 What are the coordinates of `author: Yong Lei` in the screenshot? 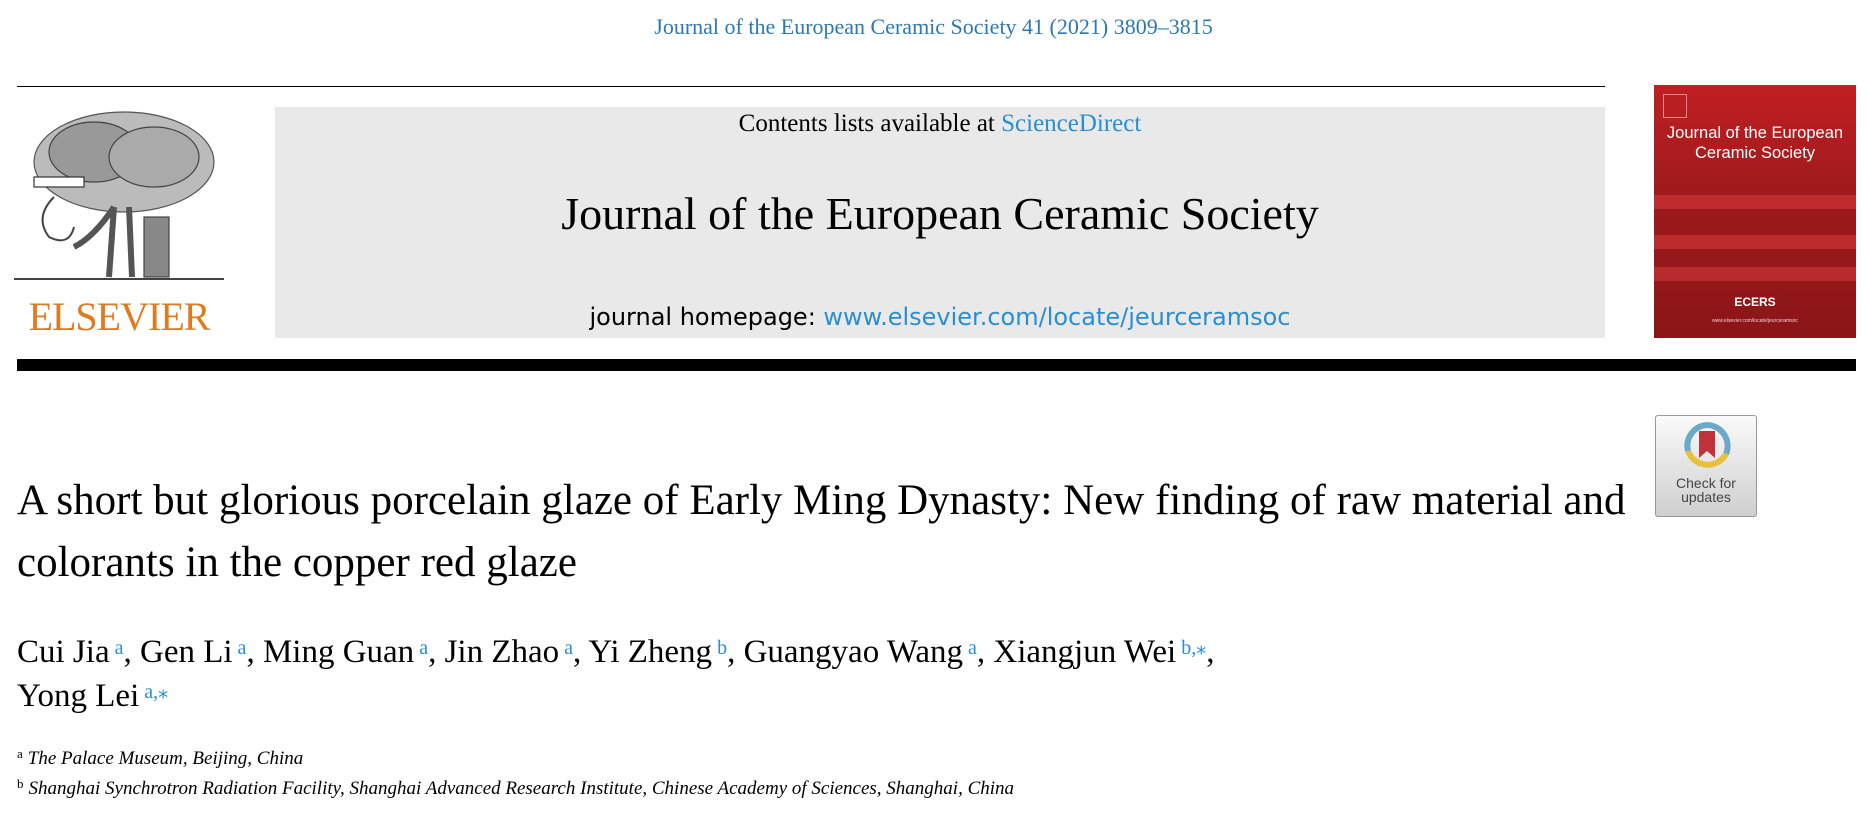 It's located at (78, 696).